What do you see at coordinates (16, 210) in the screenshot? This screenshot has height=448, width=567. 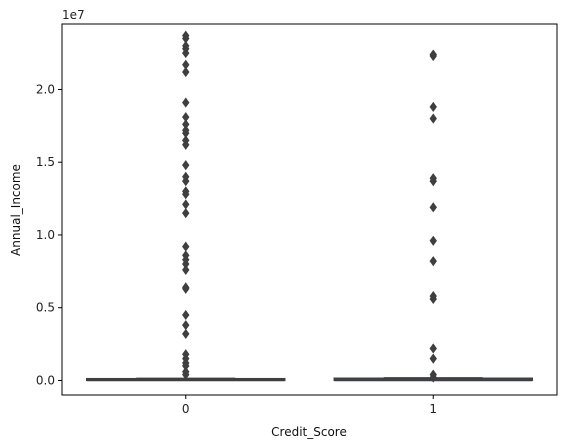 I see `y-axis-label: Annual_Income` at bounding box center [16, 210].